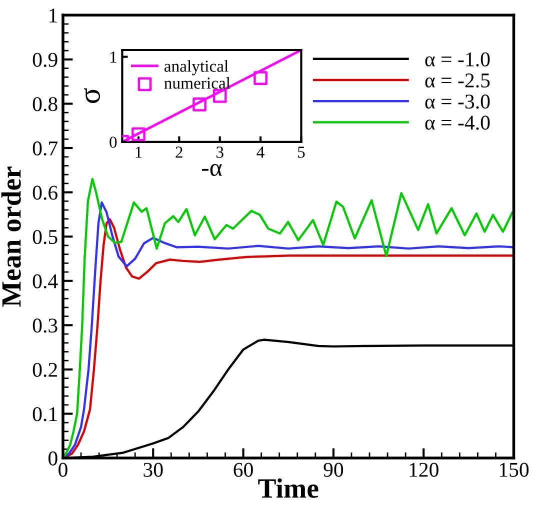  Describe the element at coordinates (44, 369) in the screenshot. I see `y-tick-label: 0.2` at that location.